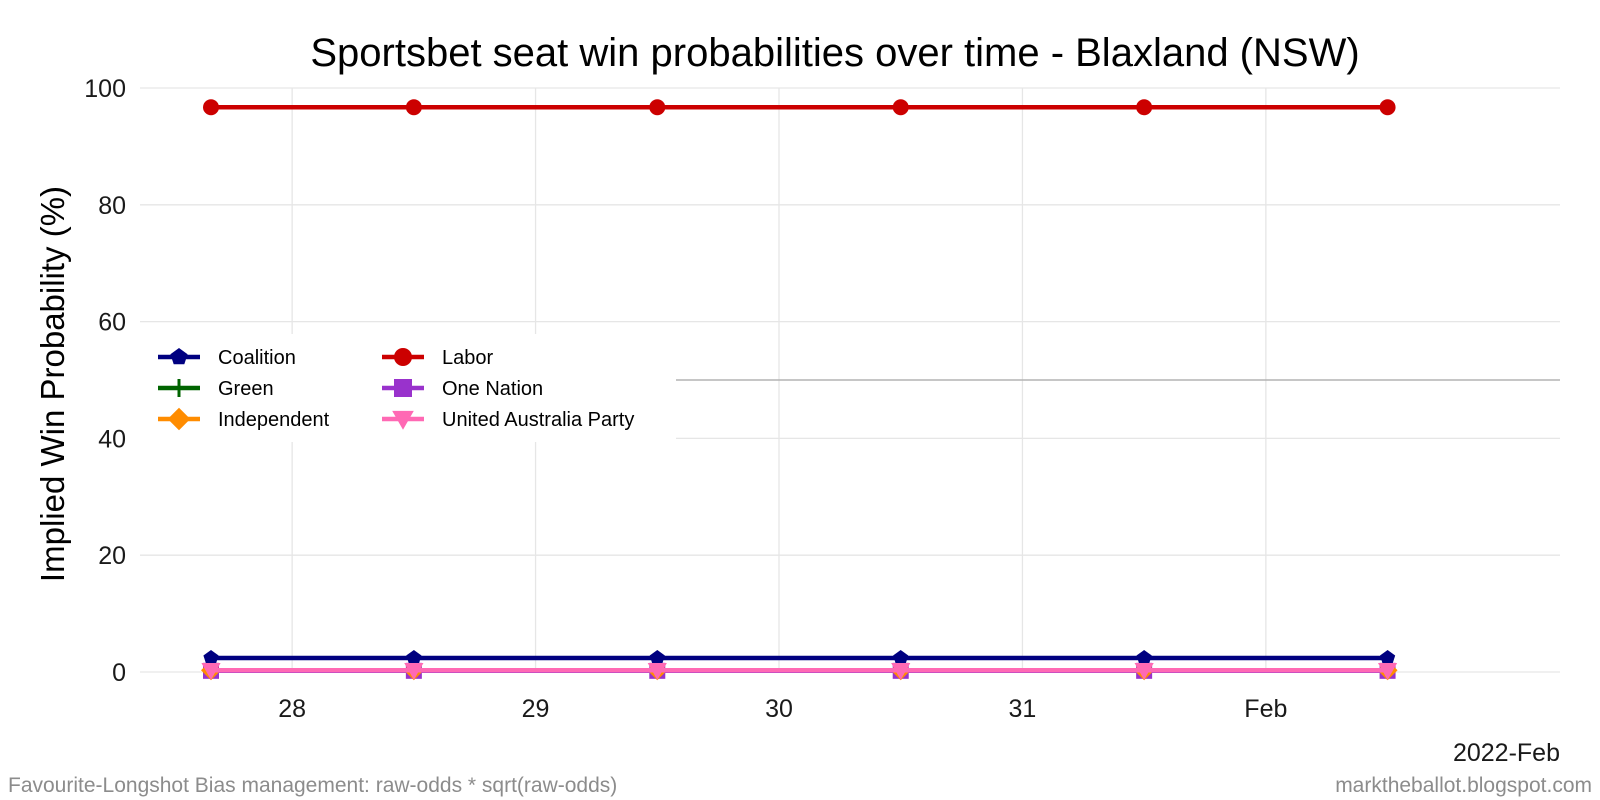  What do you see at coordinates (799, 671) in the screenshot?
I see `series-united-australia-party` at bounding box center [799, 671].